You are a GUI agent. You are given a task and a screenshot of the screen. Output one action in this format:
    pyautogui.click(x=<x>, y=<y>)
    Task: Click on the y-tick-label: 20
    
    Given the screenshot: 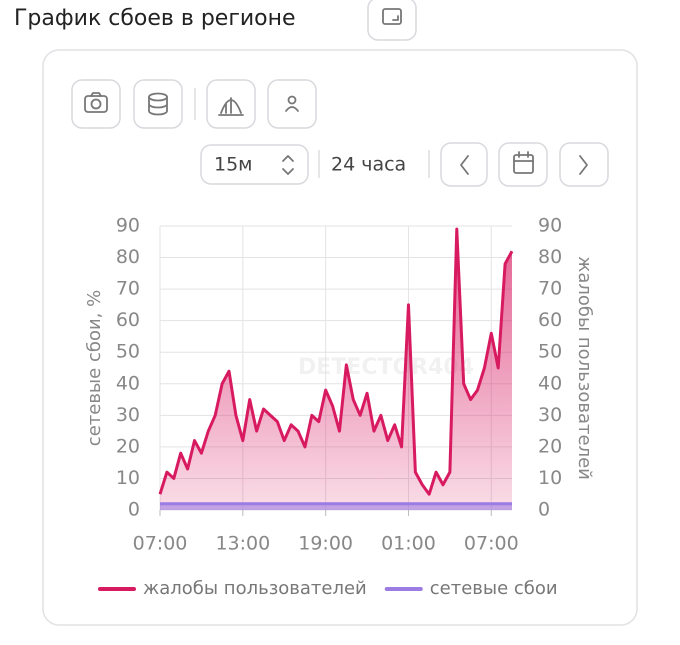 What is the action you would take?
    pyautogui.click(x=128, y=446)
    